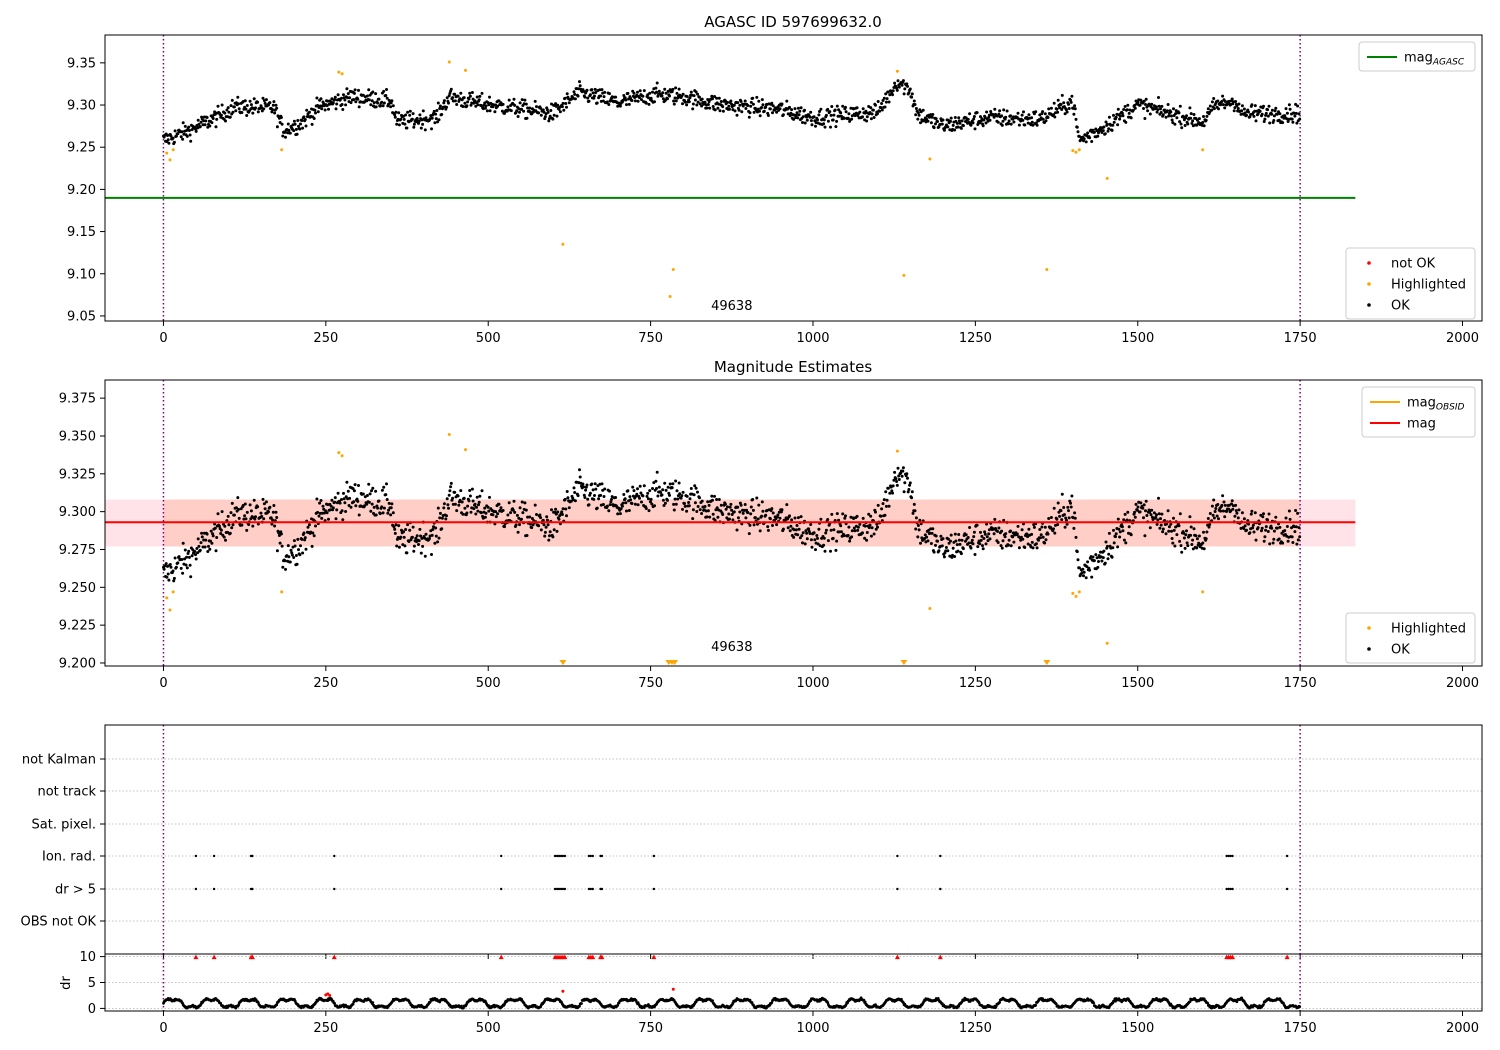  Describe the element at coordinates (488, 683) in the screenshot. I see `p2-xtick-label: 500` at that location.